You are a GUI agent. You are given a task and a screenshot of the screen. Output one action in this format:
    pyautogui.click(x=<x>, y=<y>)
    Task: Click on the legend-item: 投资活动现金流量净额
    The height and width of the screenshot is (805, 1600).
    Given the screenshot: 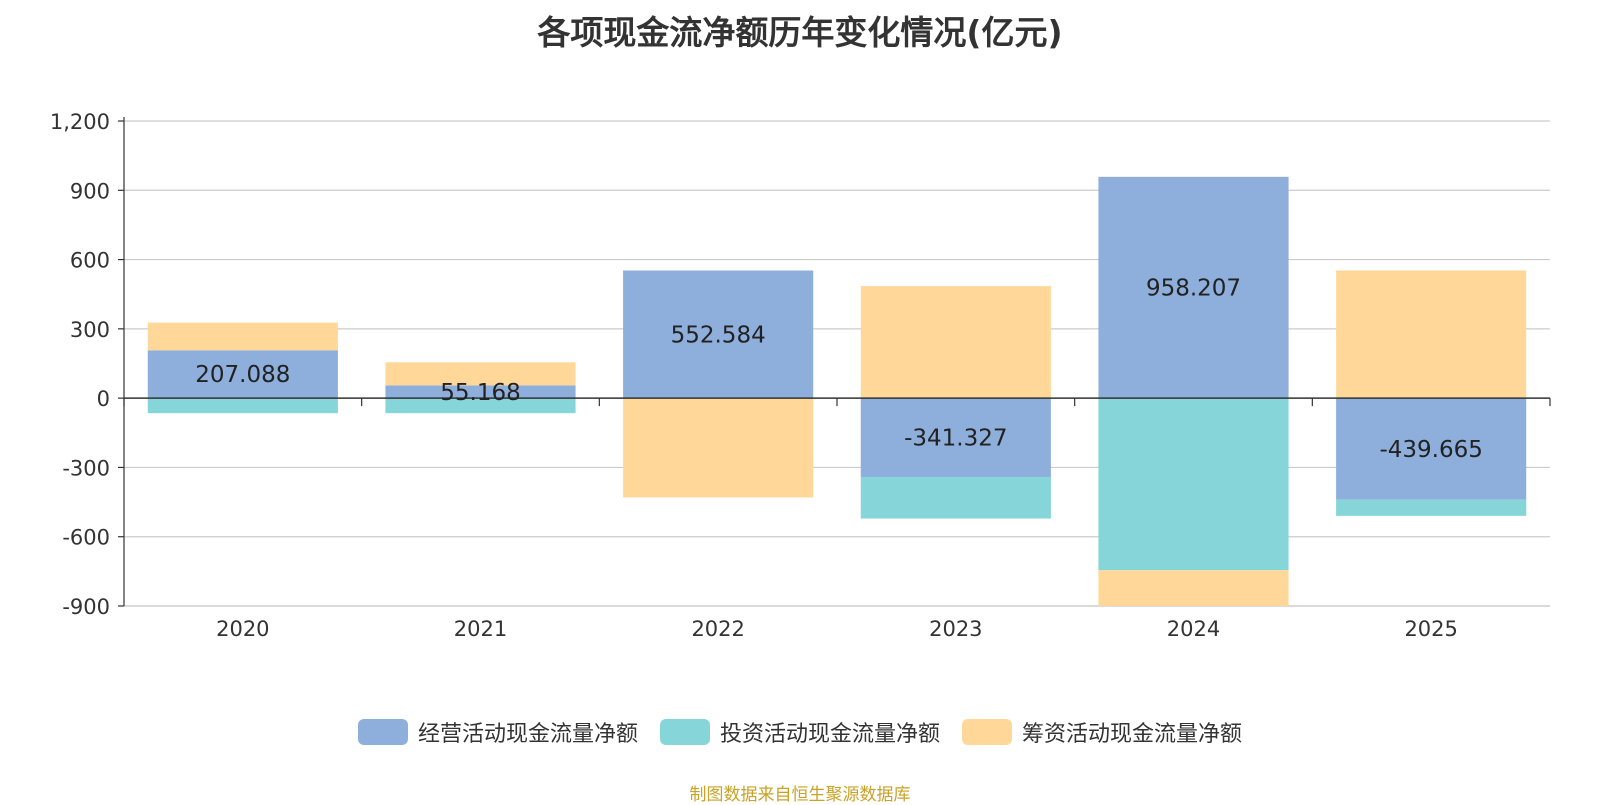 What is the action you would take?
    pyautogui.click(x=799, y=732)
    